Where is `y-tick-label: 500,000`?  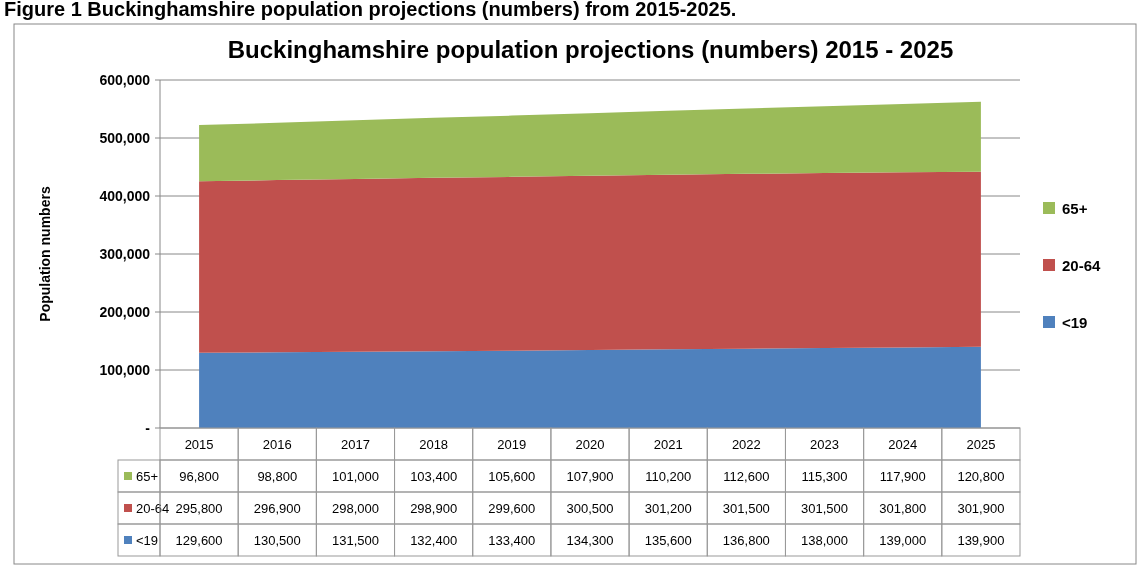
y-tick-label: 500,000 is located at coordinates (125, 138).